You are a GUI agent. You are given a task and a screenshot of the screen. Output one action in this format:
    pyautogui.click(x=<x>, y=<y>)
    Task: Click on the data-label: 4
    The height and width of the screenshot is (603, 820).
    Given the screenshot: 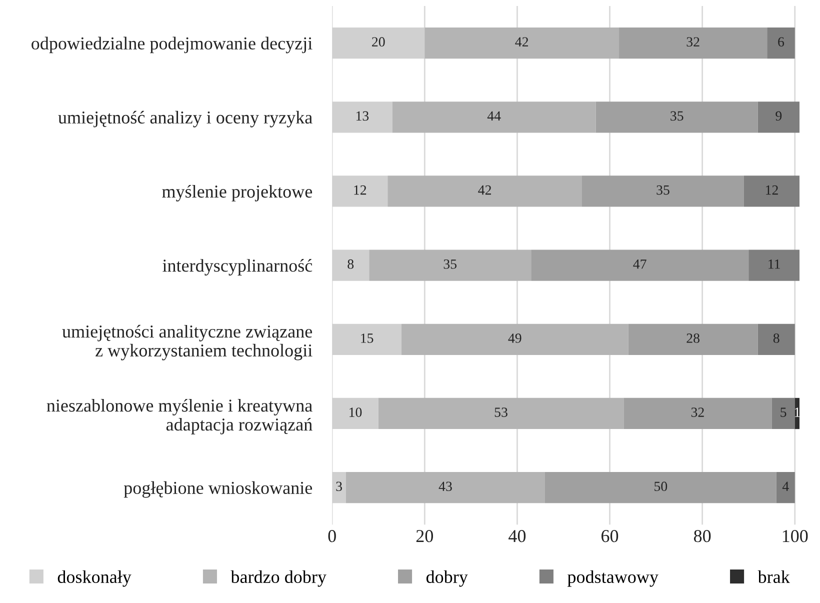 What is the action you would take?
    pyautogui.click(x=785, y=486)
    